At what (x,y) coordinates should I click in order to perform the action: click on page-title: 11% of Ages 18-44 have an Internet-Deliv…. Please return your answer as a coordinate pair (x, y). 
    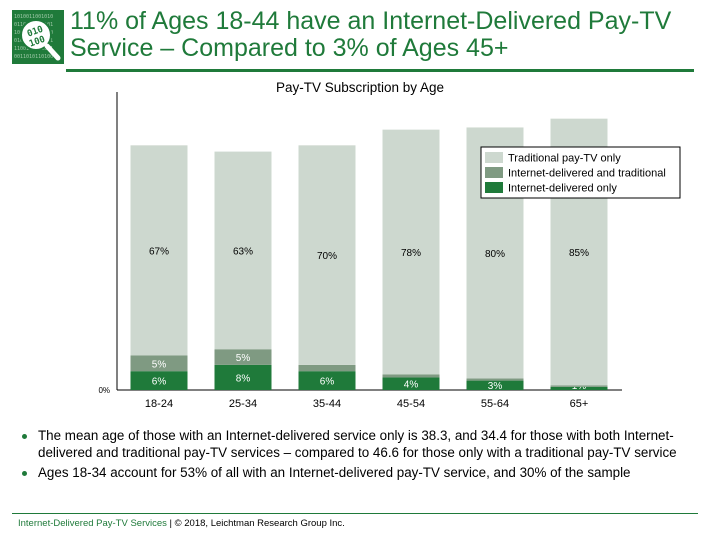
    Looking at the image, I should click on (371, 34).